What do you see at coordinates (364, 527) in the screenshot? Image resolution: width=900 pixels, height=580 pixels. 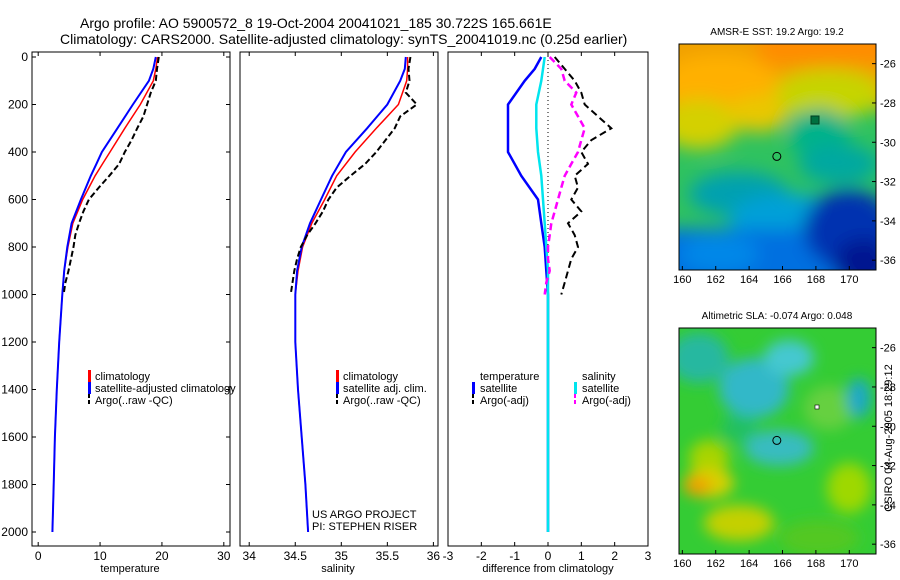 I see `credit-line2: PI: STEPHEN RISER` at bounding box center [364, 527].